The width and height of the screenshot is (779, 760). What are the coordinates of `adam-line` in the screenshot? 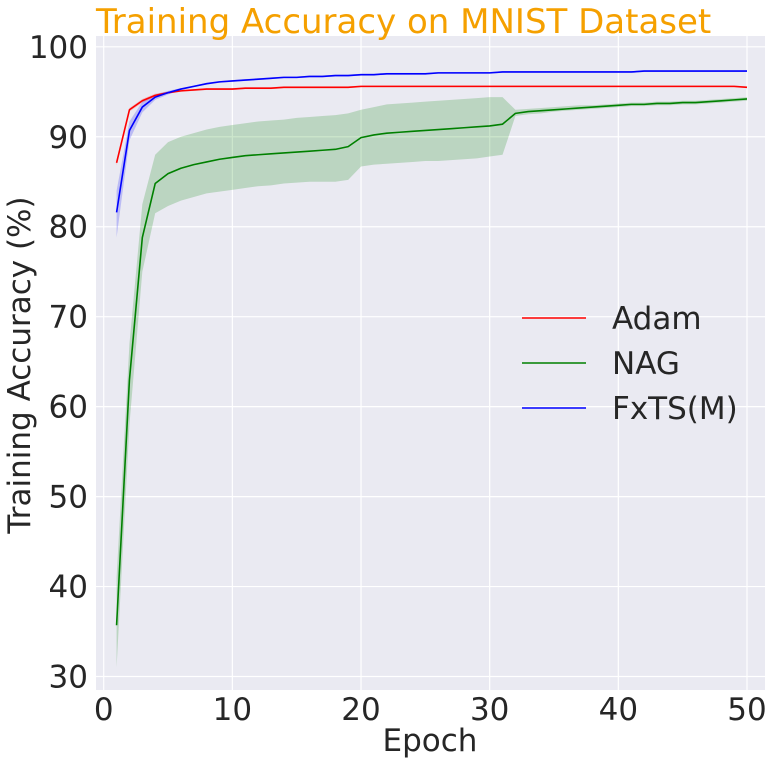 It's located at (431, 124).